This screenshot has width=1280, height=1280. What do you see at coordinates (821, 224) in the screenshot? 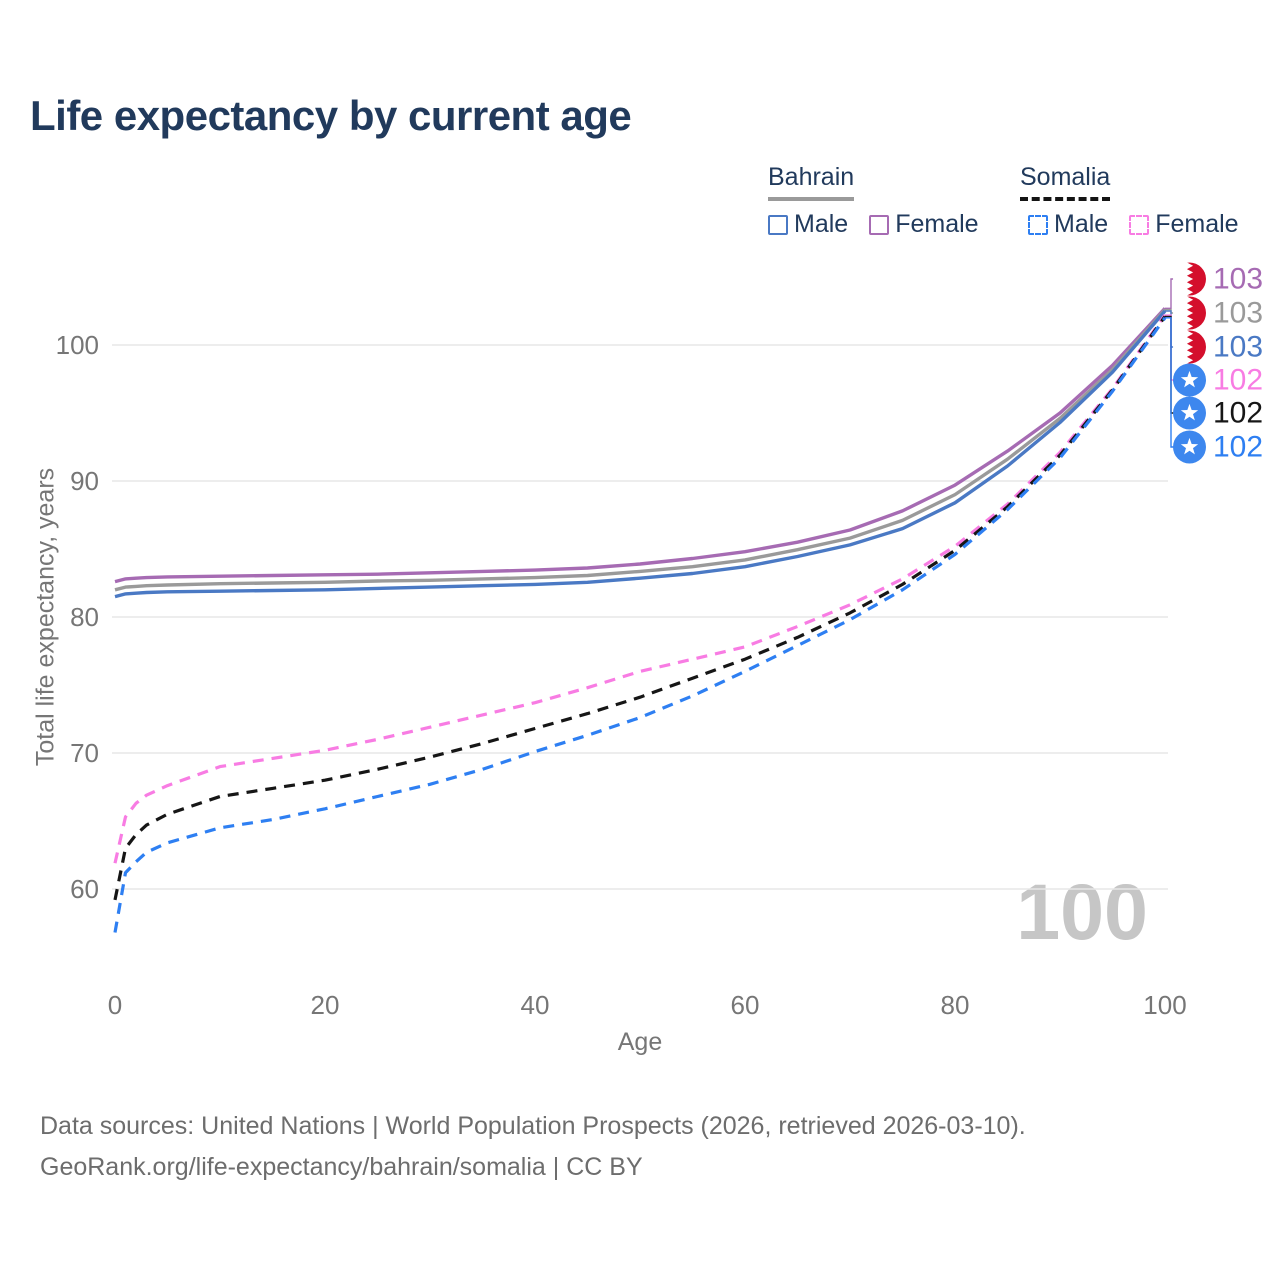
I see `legend-item-bahrain-male: Male` at bounding box center [821, 224].